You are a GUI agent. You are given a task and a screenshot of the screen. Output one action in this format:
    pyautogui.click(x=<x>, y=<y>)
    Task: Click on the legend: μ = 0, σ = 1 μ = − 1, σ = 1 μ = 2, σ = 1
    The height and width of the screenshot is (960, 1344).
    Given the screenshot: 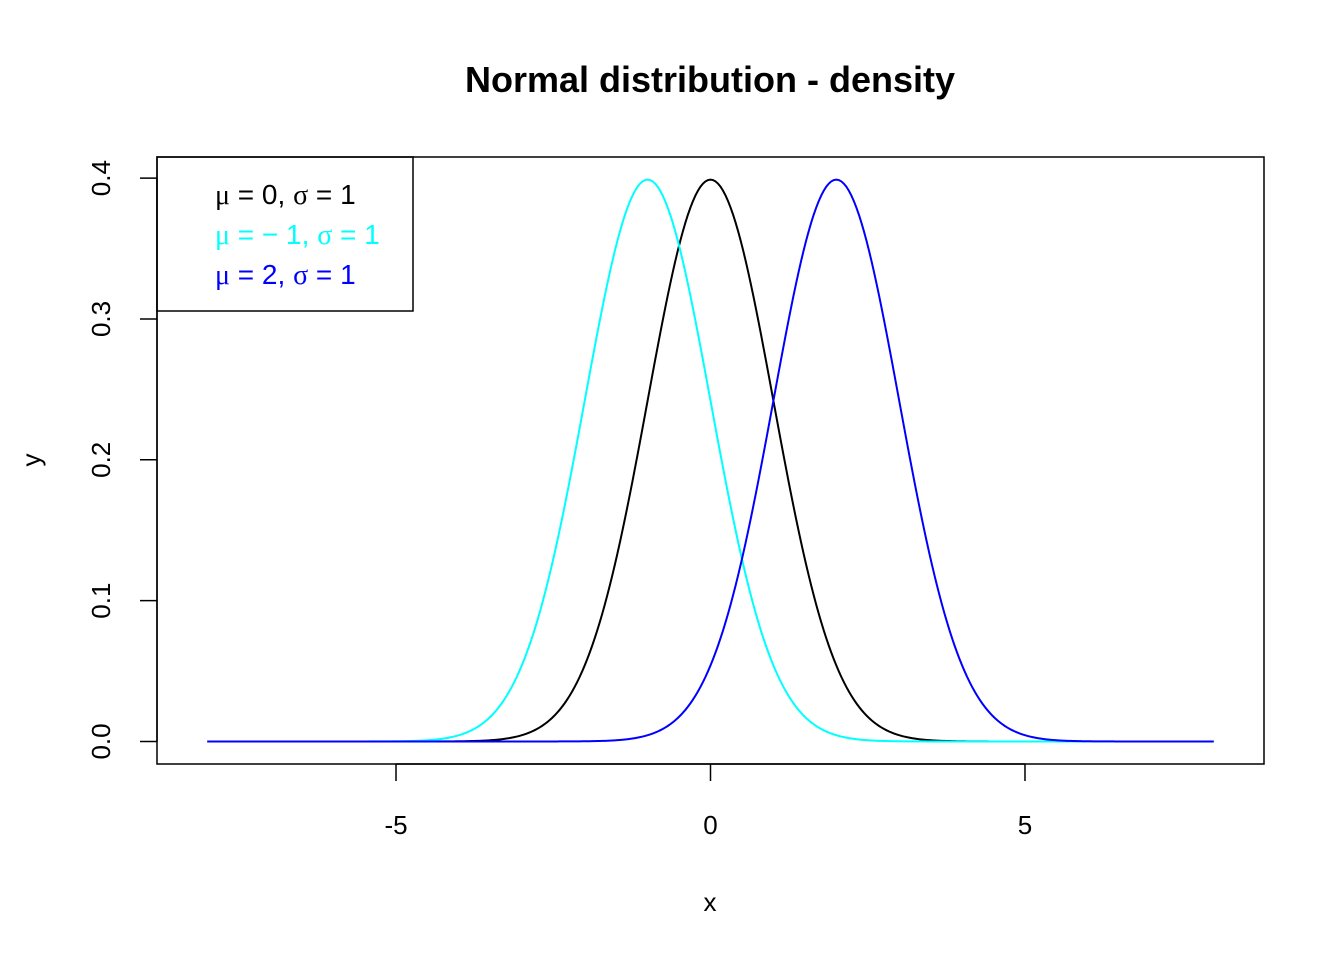 What is the action you would take?
    pyautogui.click(x=285, y=234)
    